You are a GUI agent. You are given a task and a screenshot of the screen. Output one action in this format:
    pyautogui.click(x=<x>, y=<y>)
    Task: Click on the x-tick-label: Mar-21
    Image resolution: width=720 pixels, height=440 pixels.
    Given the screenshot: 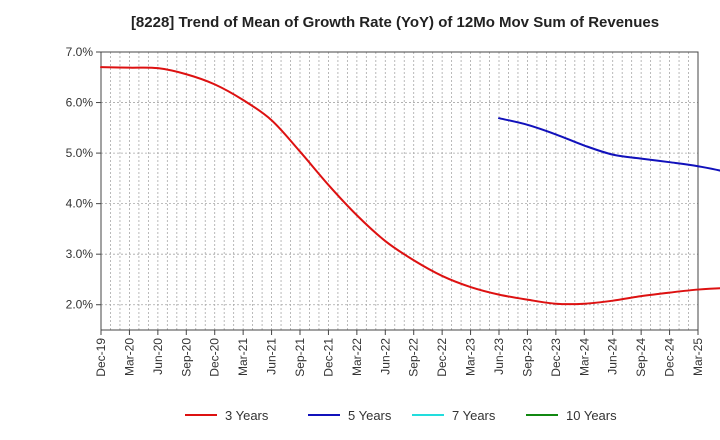 What is the action you would take?
    pyautogui.click(x=243, y=357)
    